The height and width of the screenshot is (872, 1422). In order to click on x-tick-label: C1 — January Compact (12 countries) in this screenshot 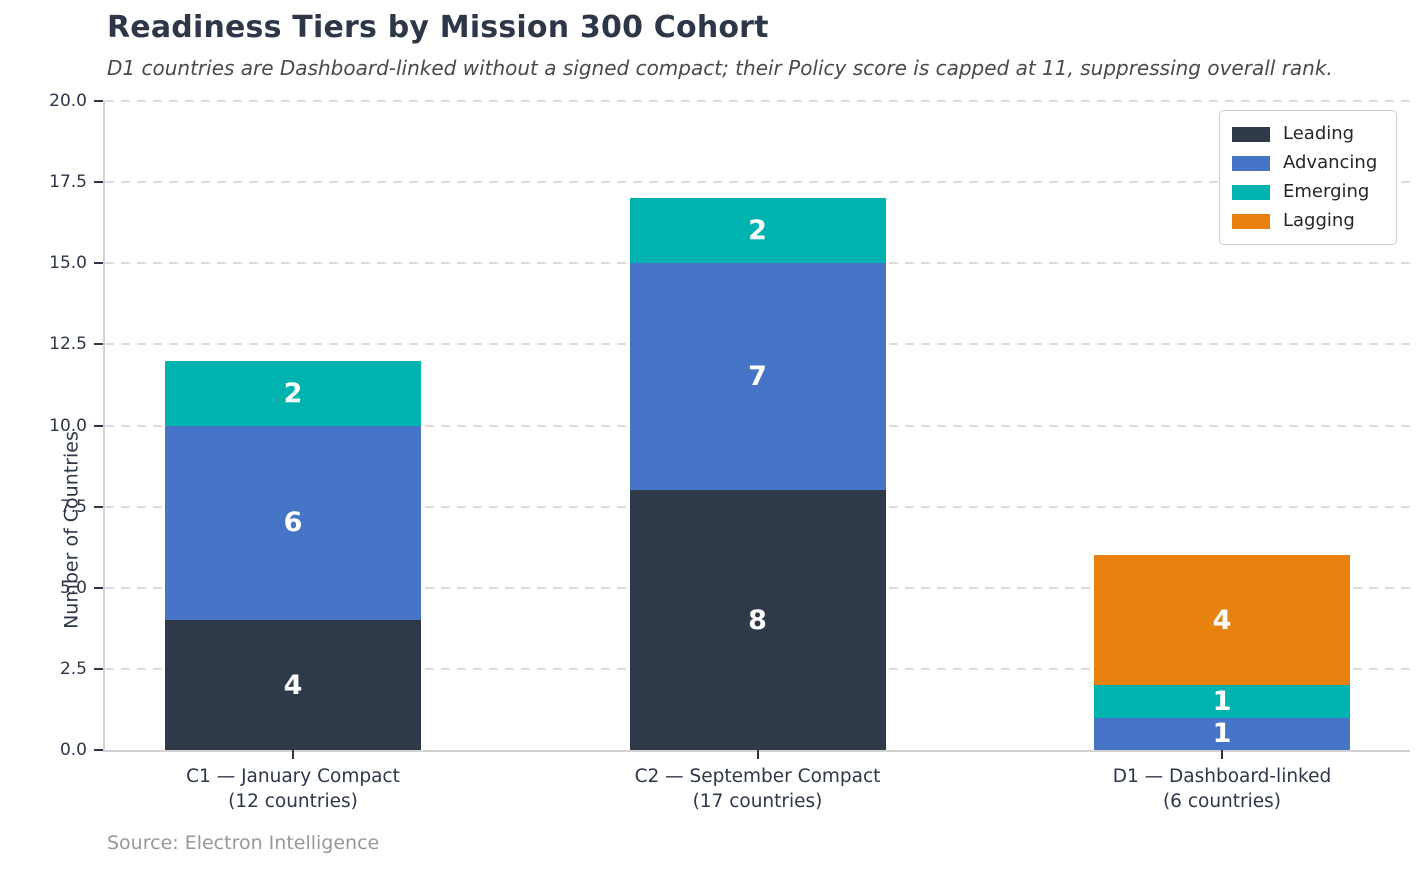, I will do `click(293, 790)`.